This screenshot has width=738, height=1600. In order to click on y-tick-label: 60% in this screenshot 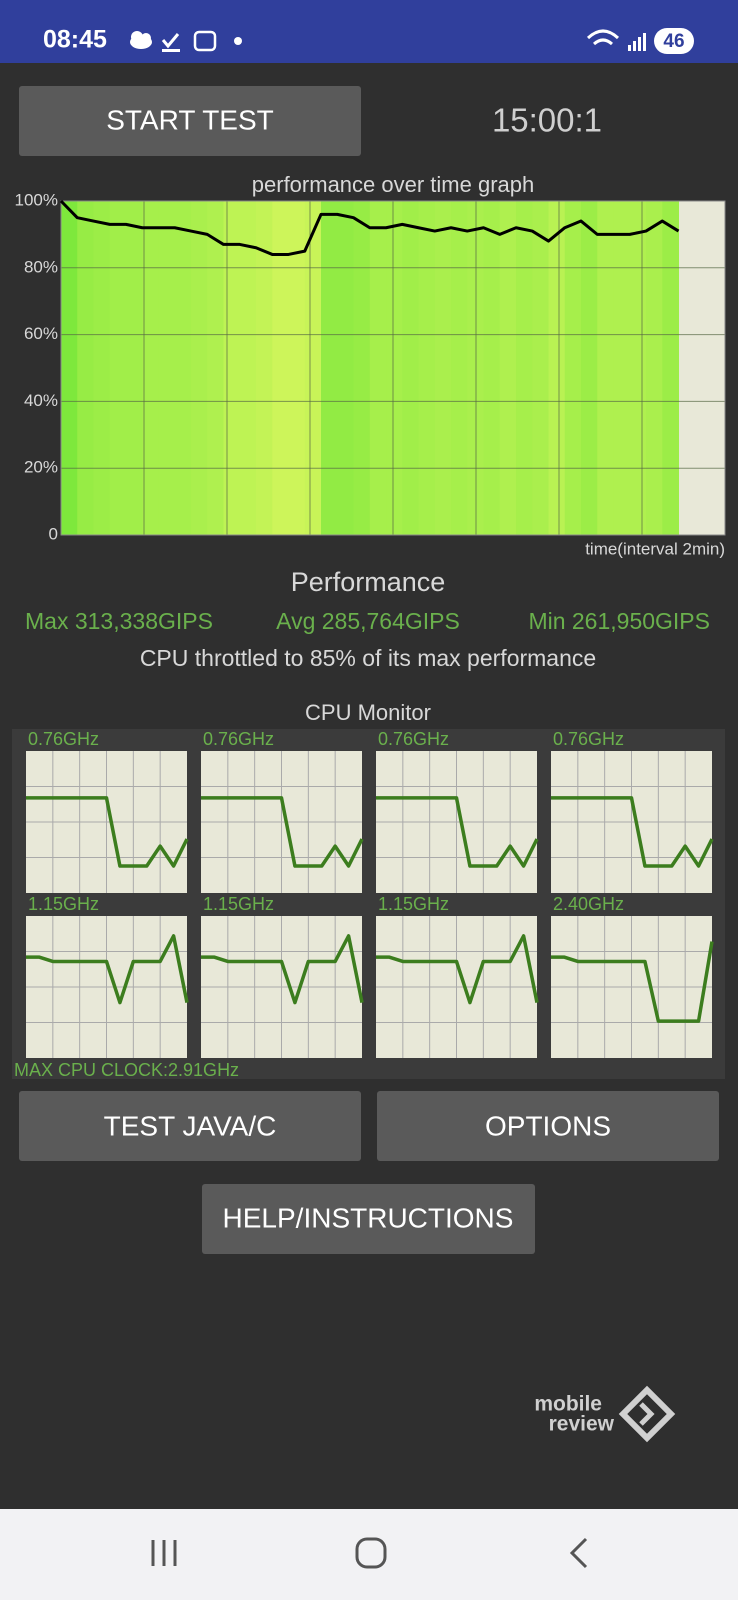, I will do `click(41, 333)`.